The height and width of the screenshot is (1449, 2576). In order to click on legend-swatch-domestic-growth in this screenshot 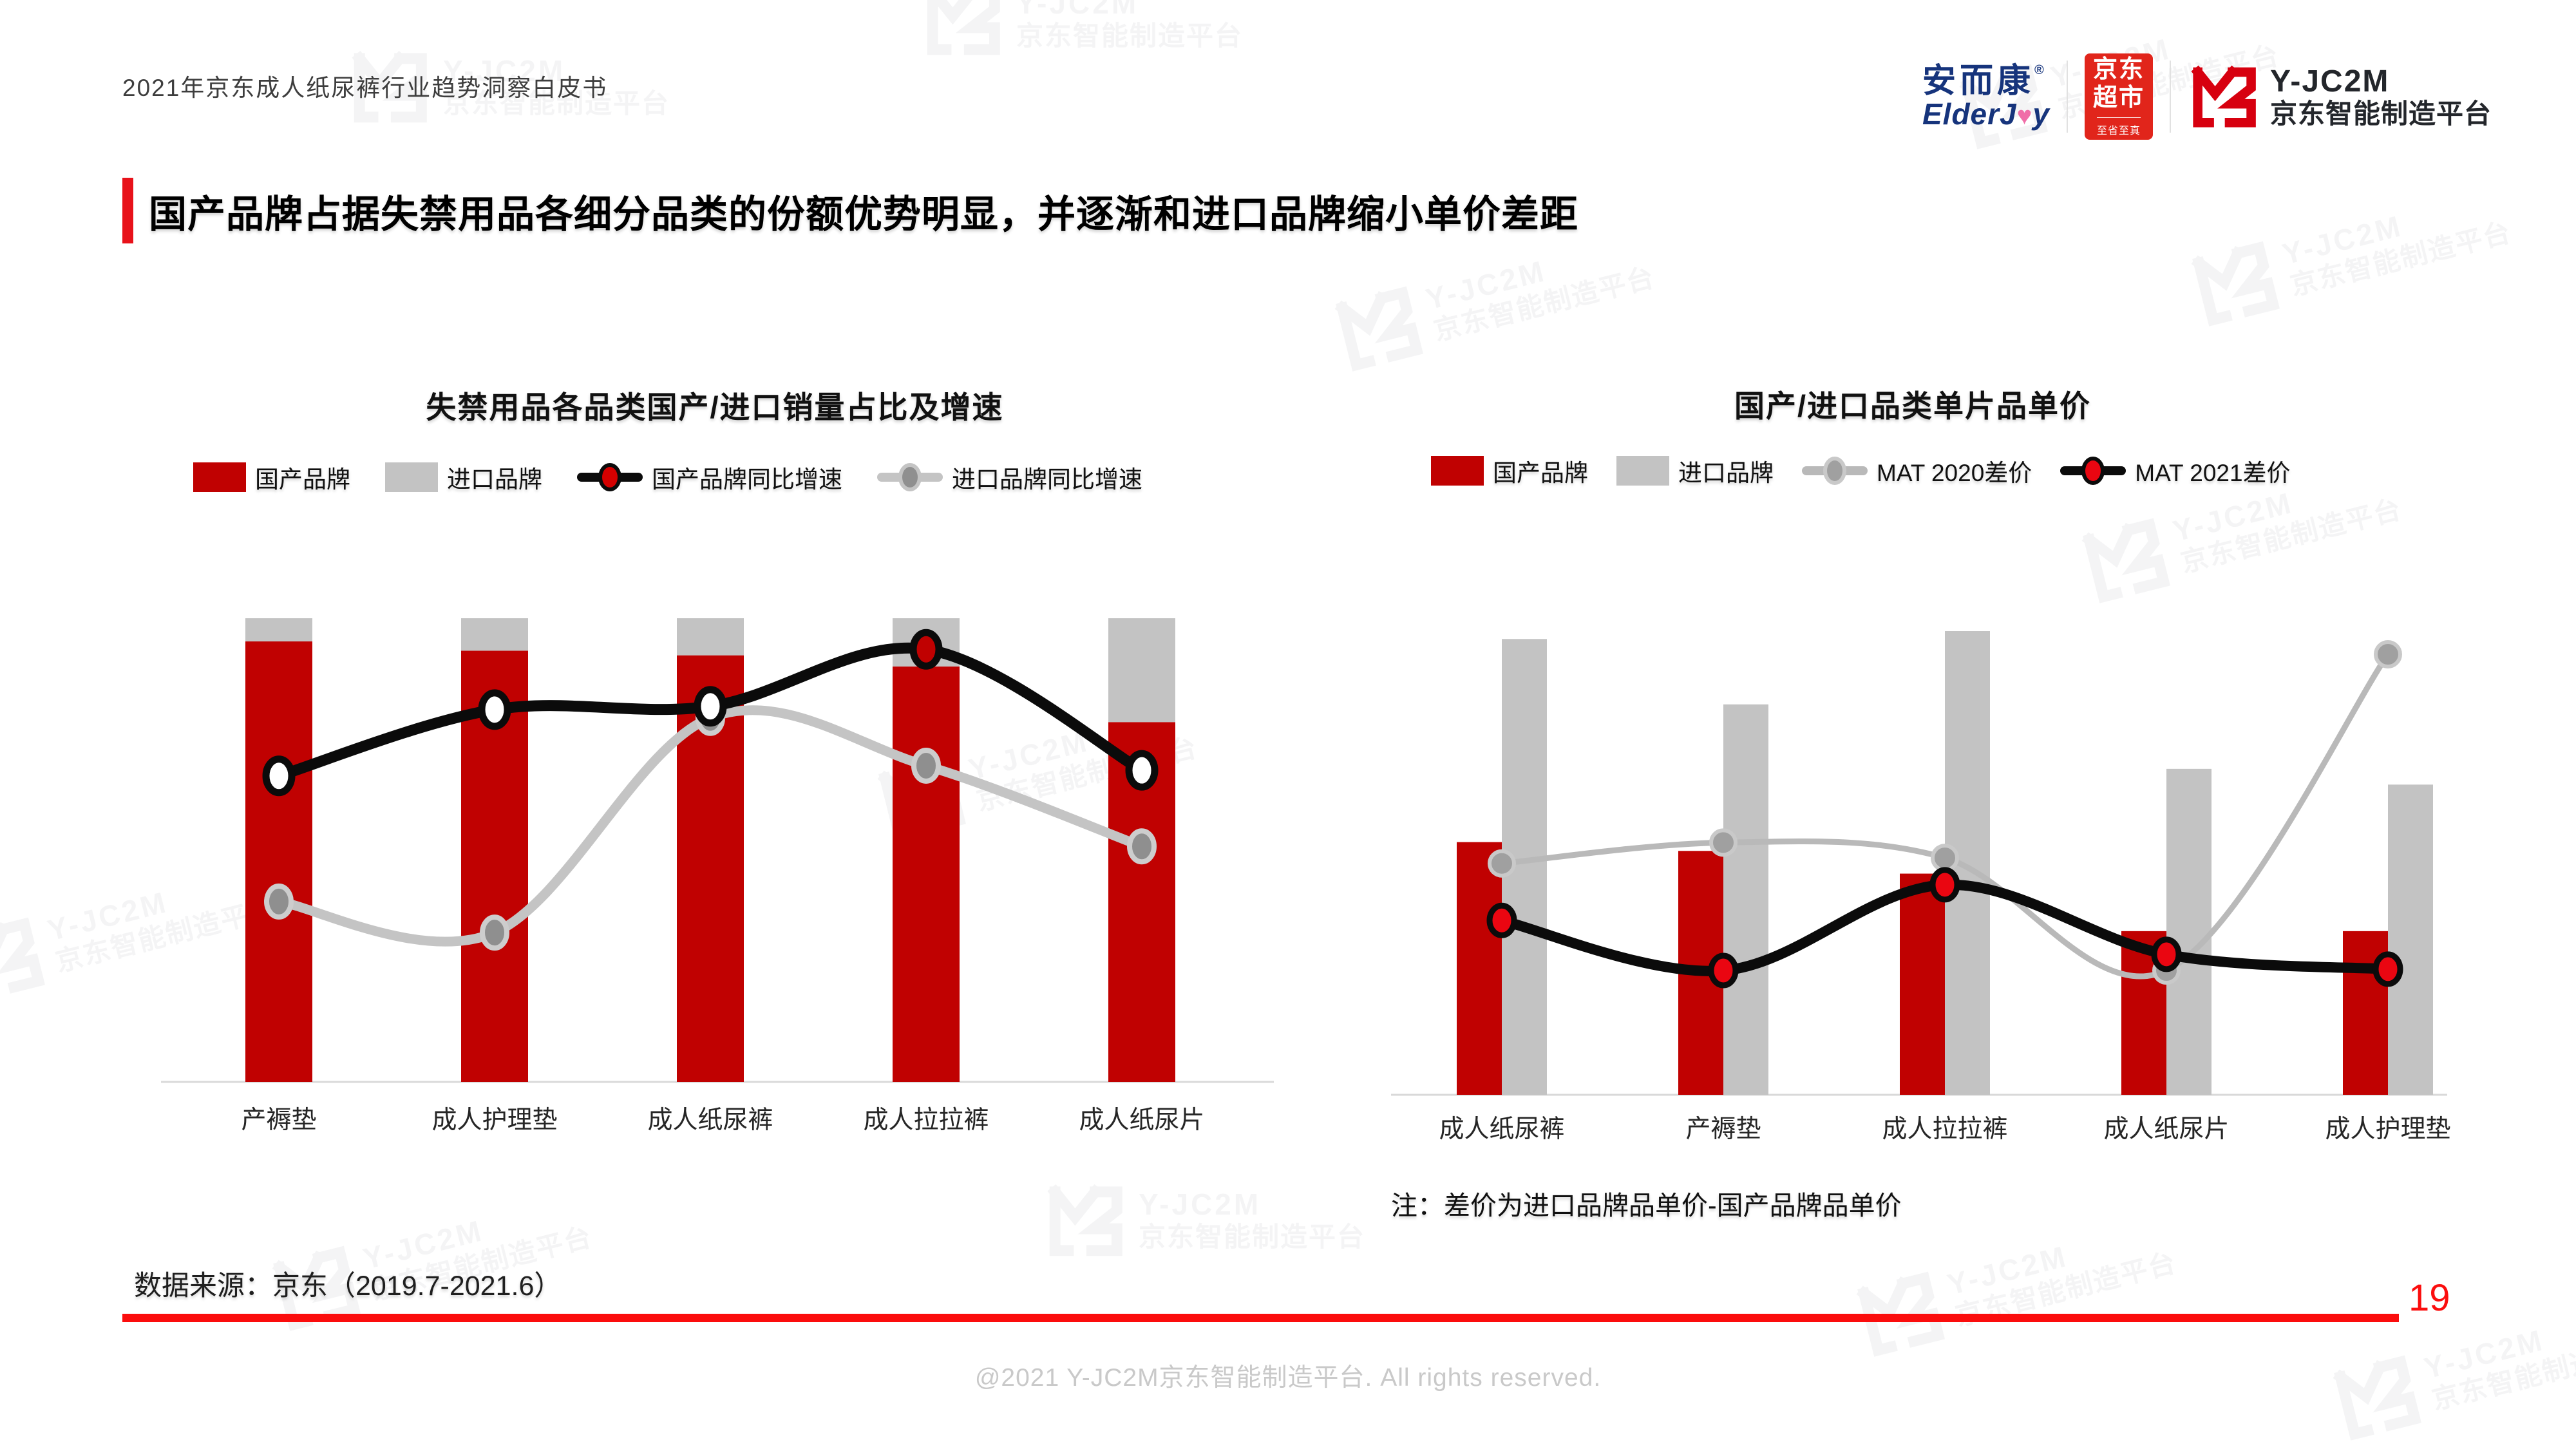, I will do `click(610, 477)`.